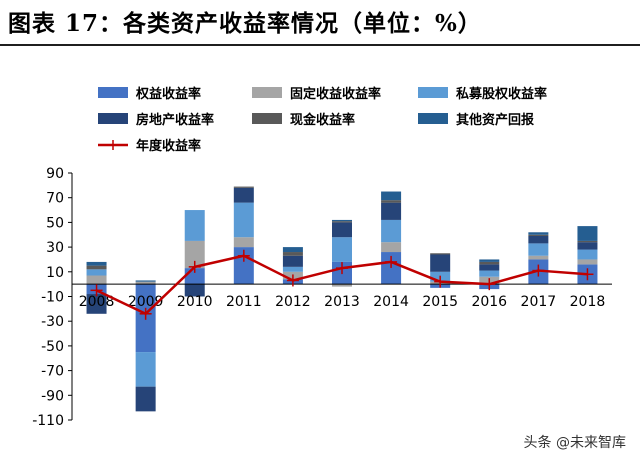  I want to click on y-tick-label: 70, so click(55, 199).